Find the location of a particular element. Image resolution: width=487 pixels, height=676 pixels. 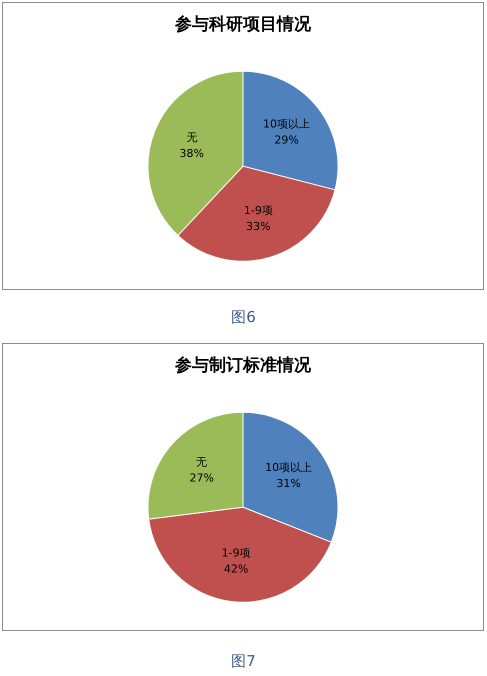

data-label: 33% is located at coordinates (258, 226).